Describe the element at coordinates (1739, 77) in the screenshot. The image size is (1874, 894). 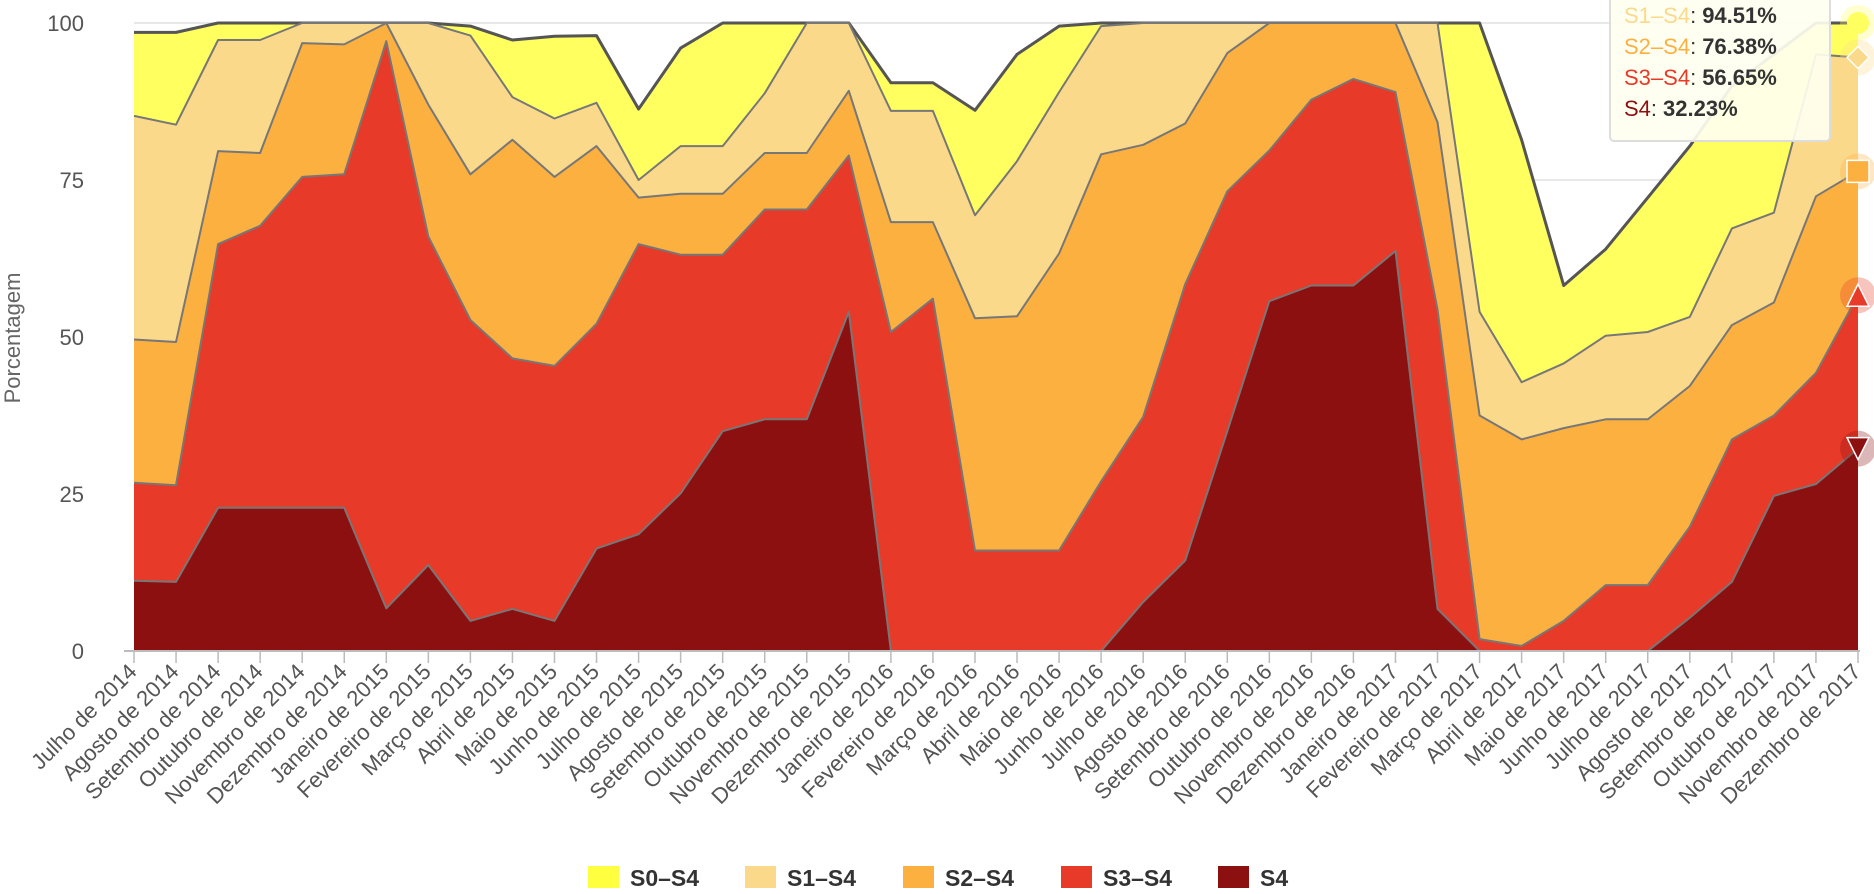
I see `tooltip-value: 56.65%` at that location.